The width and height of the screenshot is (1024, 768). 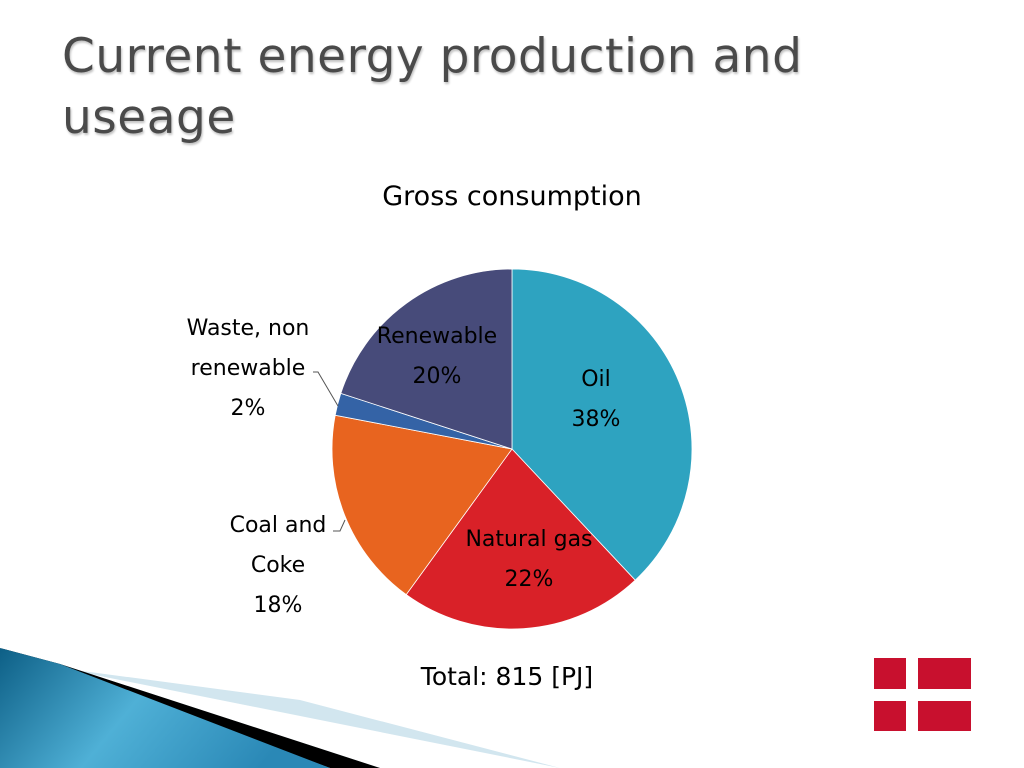 I want to click on data-label-oil: Oil 38%, so click(x=596, y=399).